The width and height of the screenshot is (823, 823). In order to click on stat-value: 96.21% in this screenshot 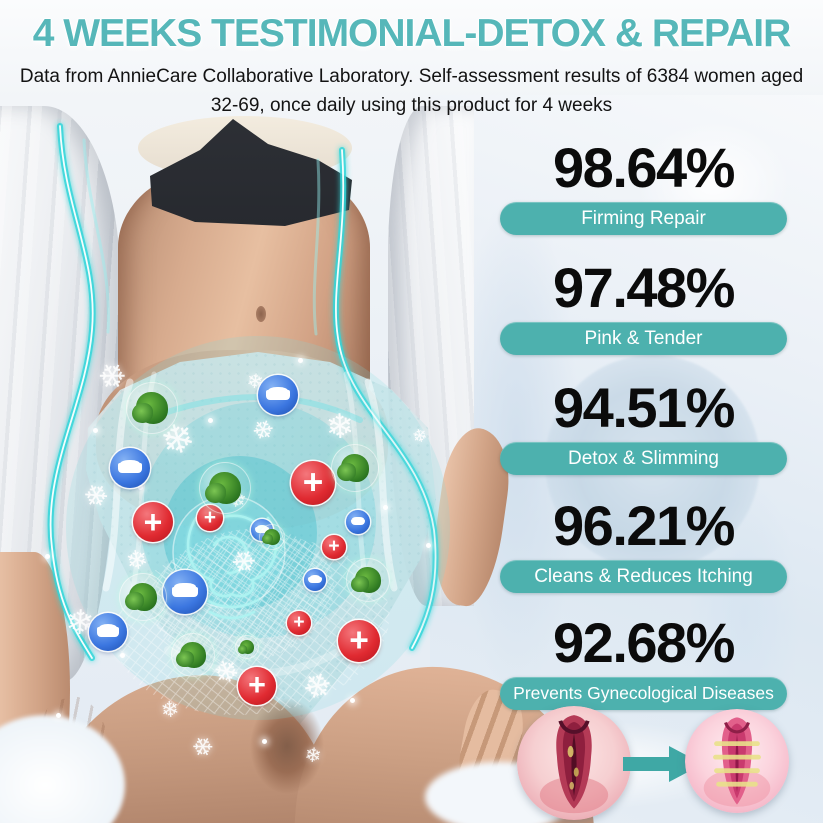, I will do `click(644, 525)`.